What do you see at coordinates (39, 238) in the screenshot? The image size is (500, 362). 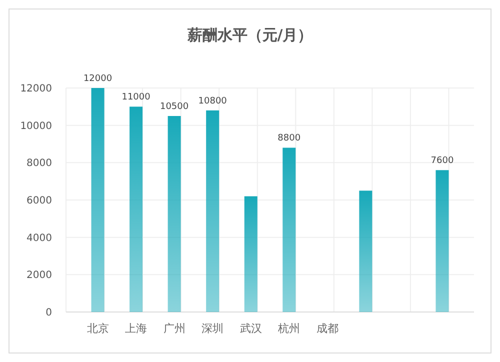 I see `y-tick-label: 4000` at bounding box center [39, 238].